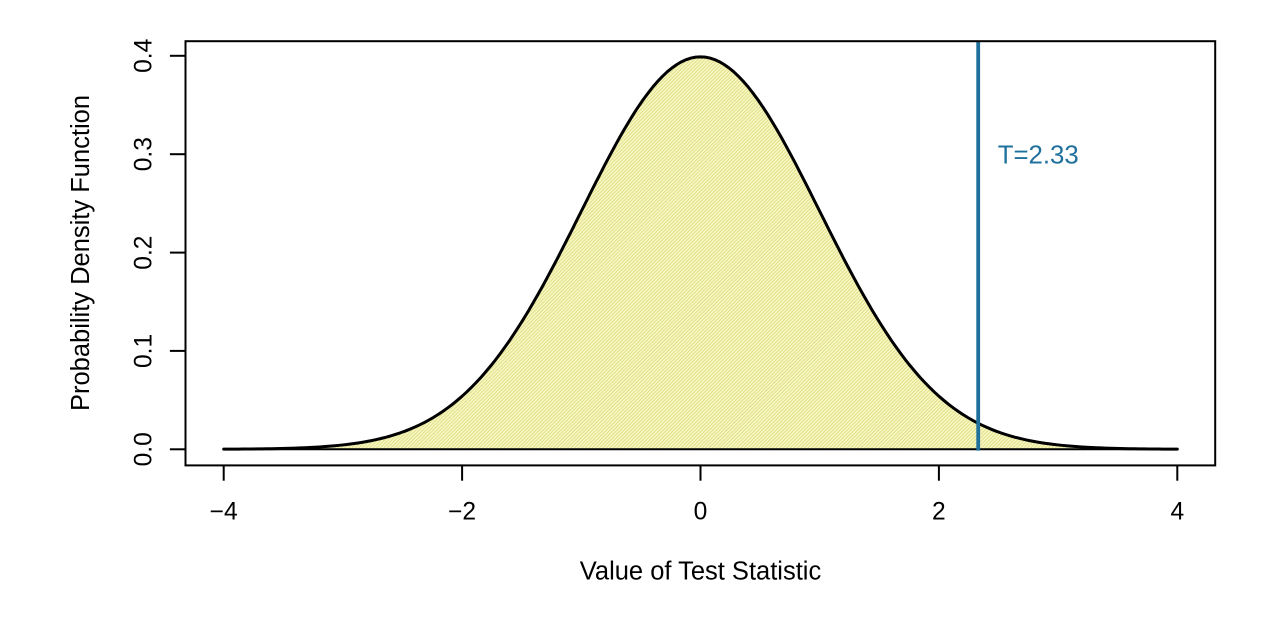 This screenshot has height=620, width=1280. Describe the element at coordinates (81, 253) in the screenshot. I see `svg-text: Probability Density Function` at that location.